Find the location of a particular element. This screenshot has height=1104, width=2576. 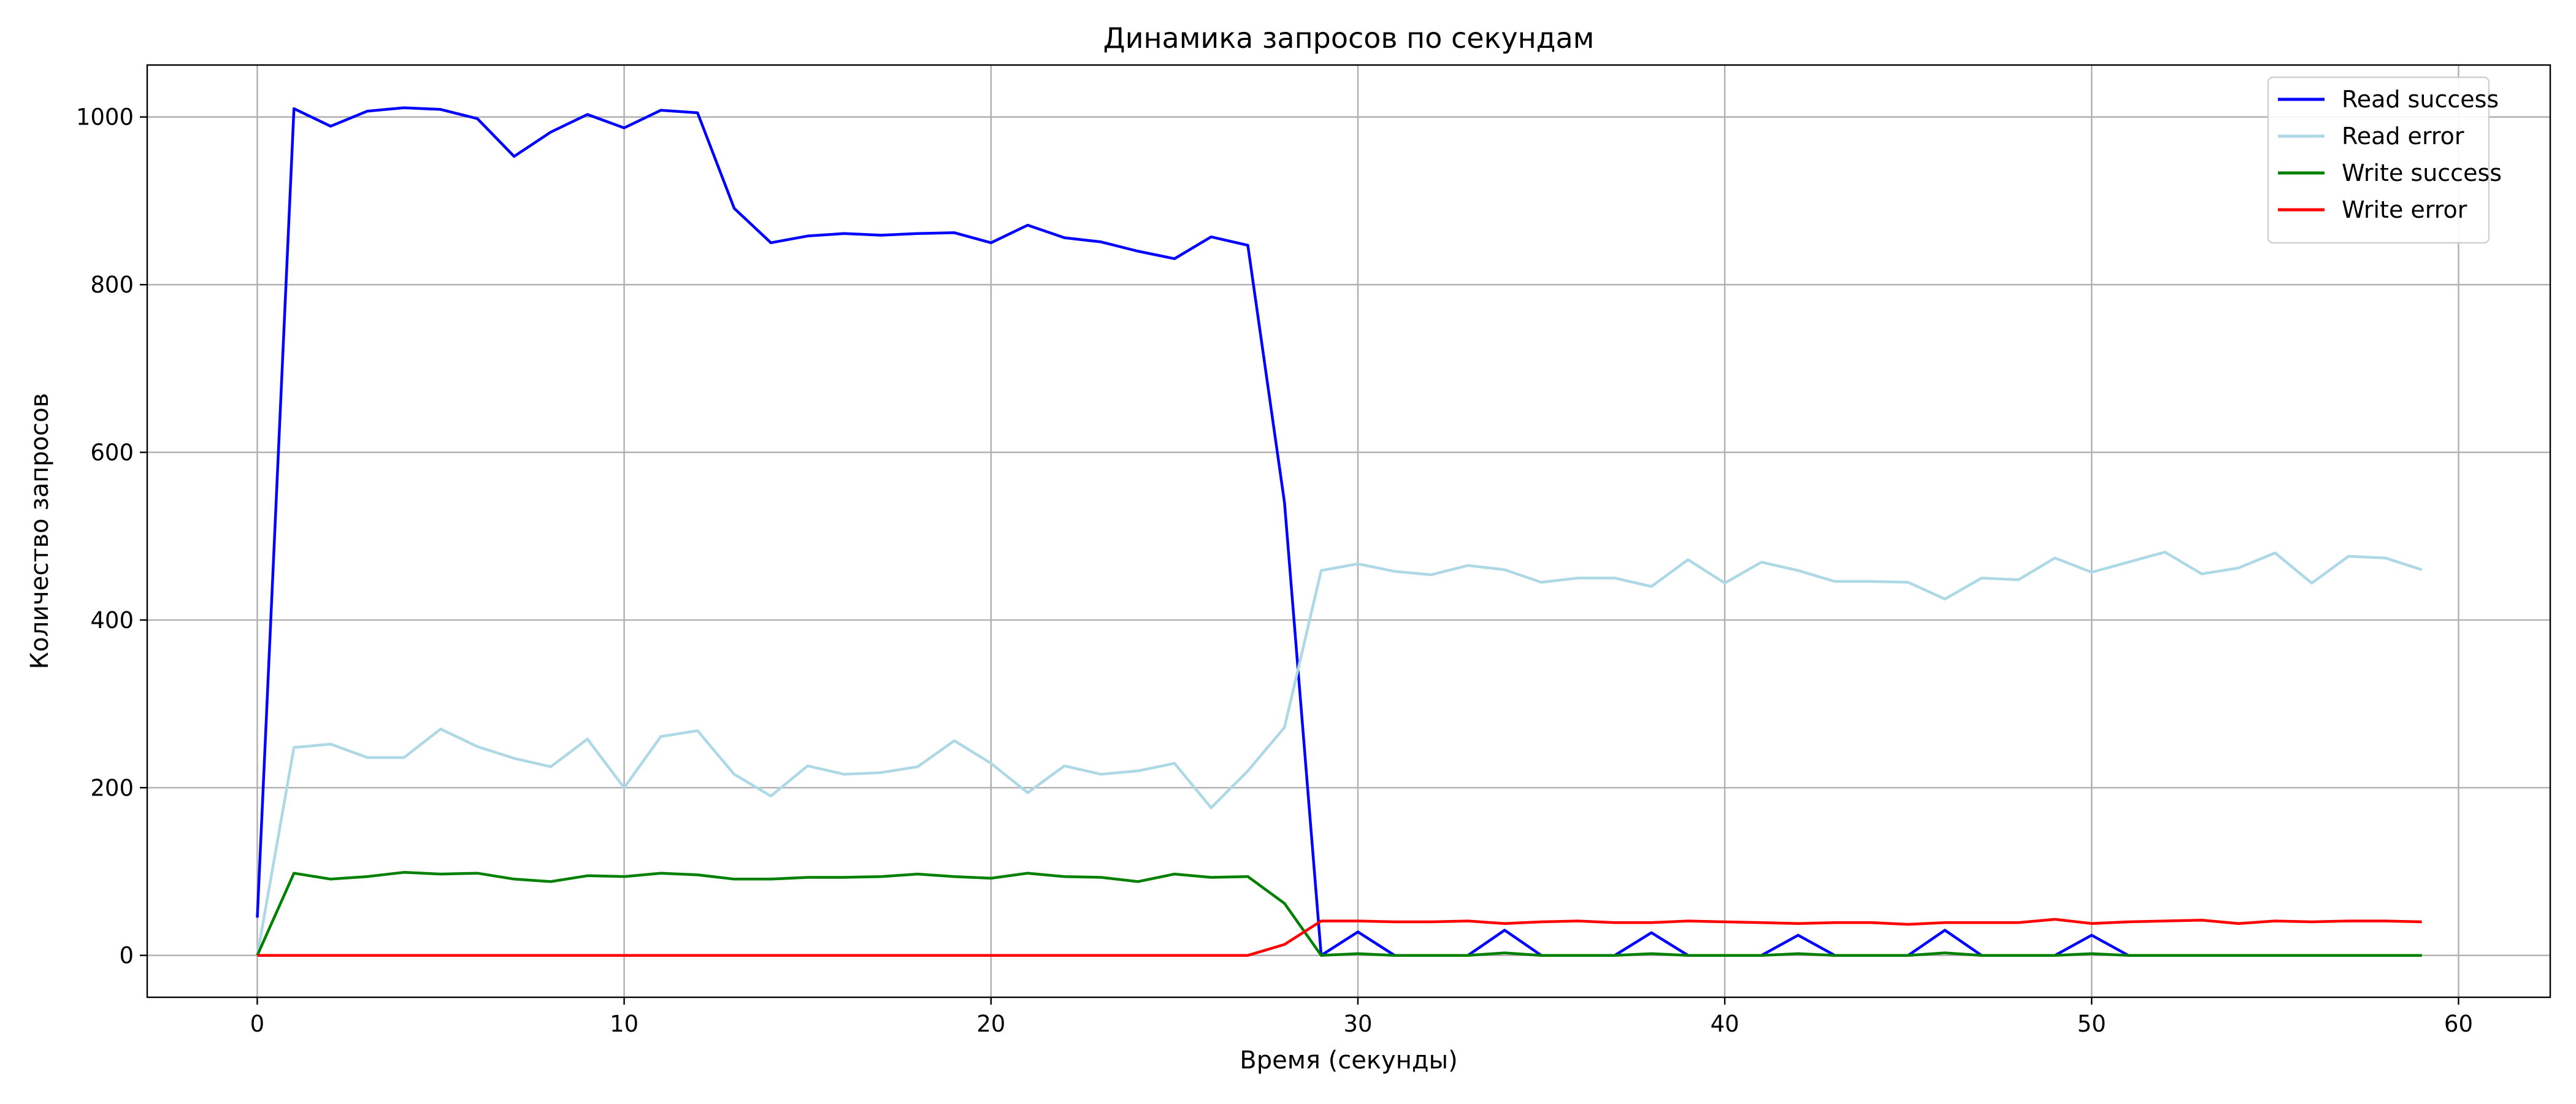

y-tick-label: 600 is located at coordinates (112, 453).